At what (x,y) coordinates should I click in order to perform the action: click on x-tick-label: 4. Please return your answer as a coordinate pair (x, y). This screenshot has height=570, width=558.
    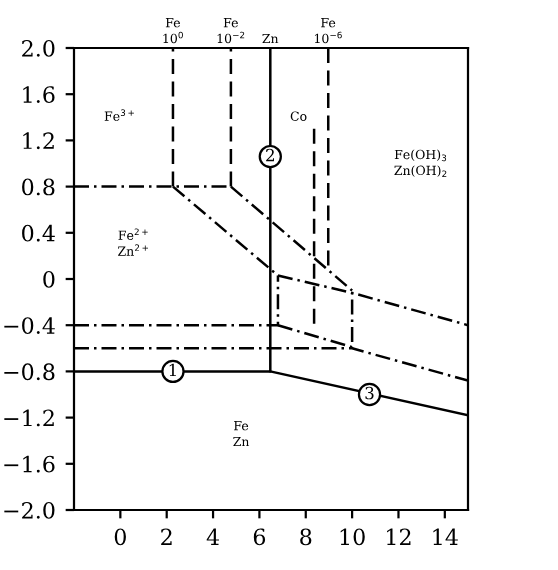
    Looking at the image, I should click on (213, 536).